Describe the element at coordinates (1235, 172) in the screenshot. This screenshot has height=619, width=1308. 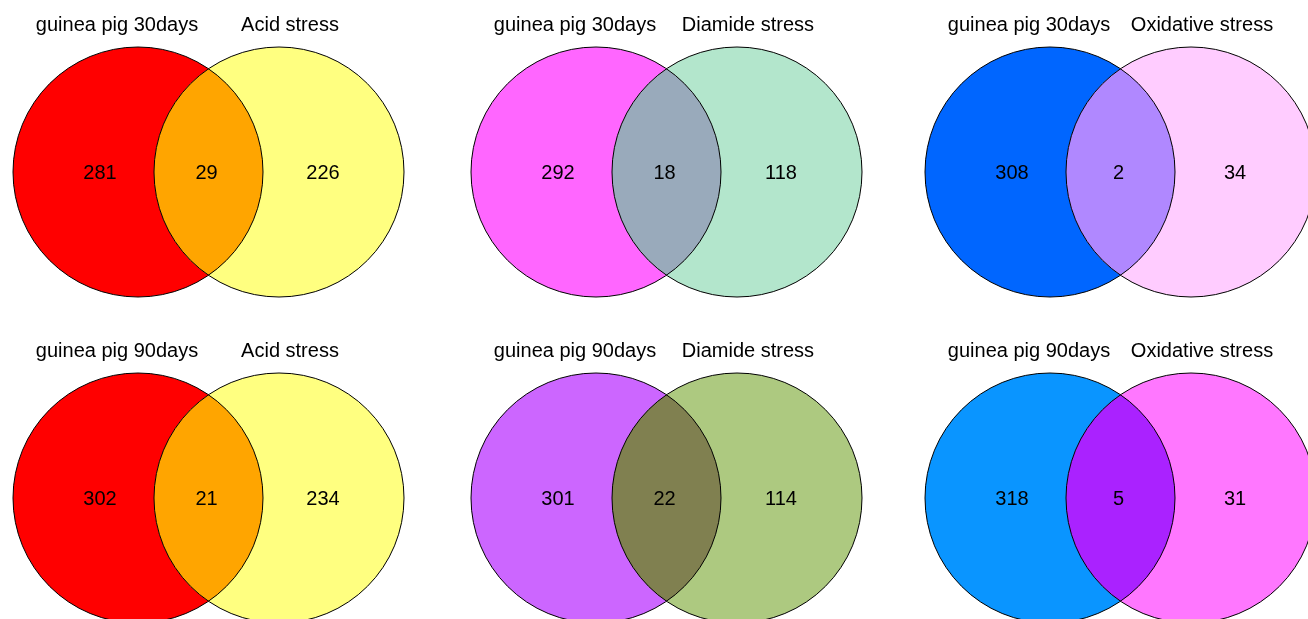
I see `data-label: 34` at that location.